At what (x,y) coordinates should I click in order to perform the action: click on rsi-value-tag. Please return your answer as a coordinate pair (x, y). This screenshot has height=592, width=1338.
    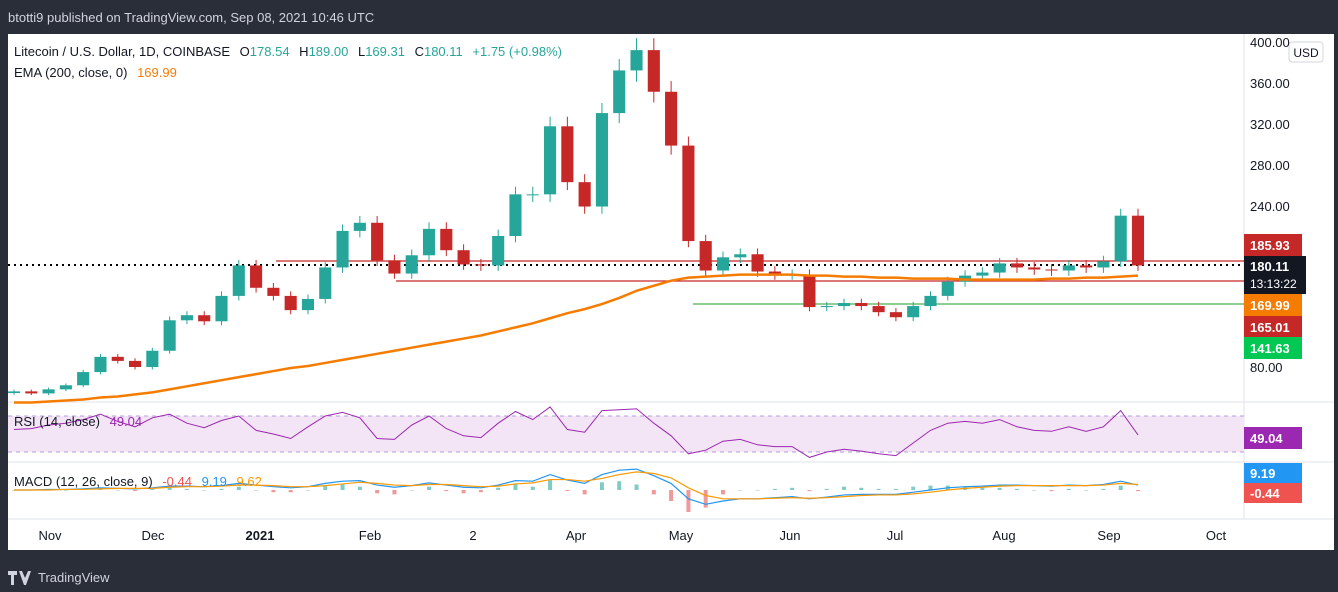
    Looking at the image, I should click on (1273, 438).